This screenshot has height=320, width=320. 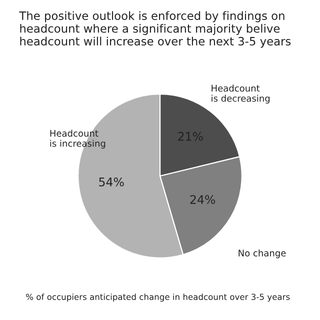 I want to click on slice-label: Headcount is decreasing, so click(x=241, y=94).